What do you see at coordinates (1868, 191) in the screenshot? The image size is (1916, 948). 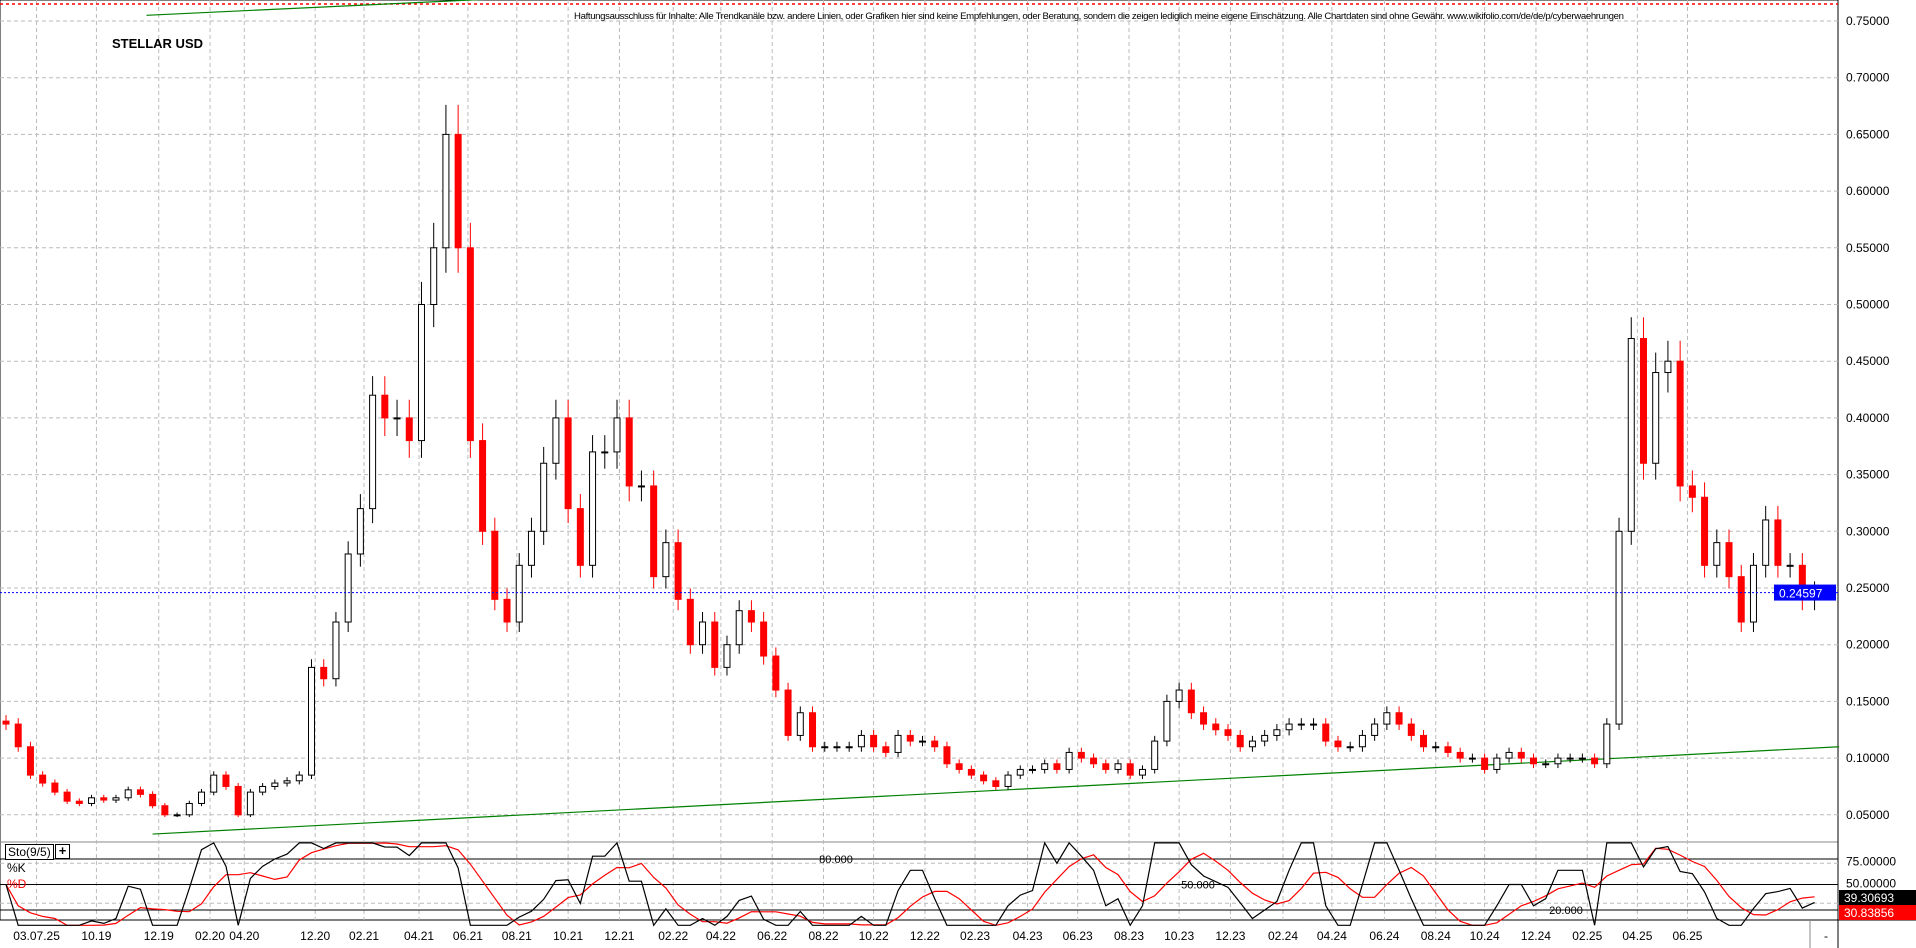 I see `y-tick-label: 0.60000` at bounding box center [1868, 191].